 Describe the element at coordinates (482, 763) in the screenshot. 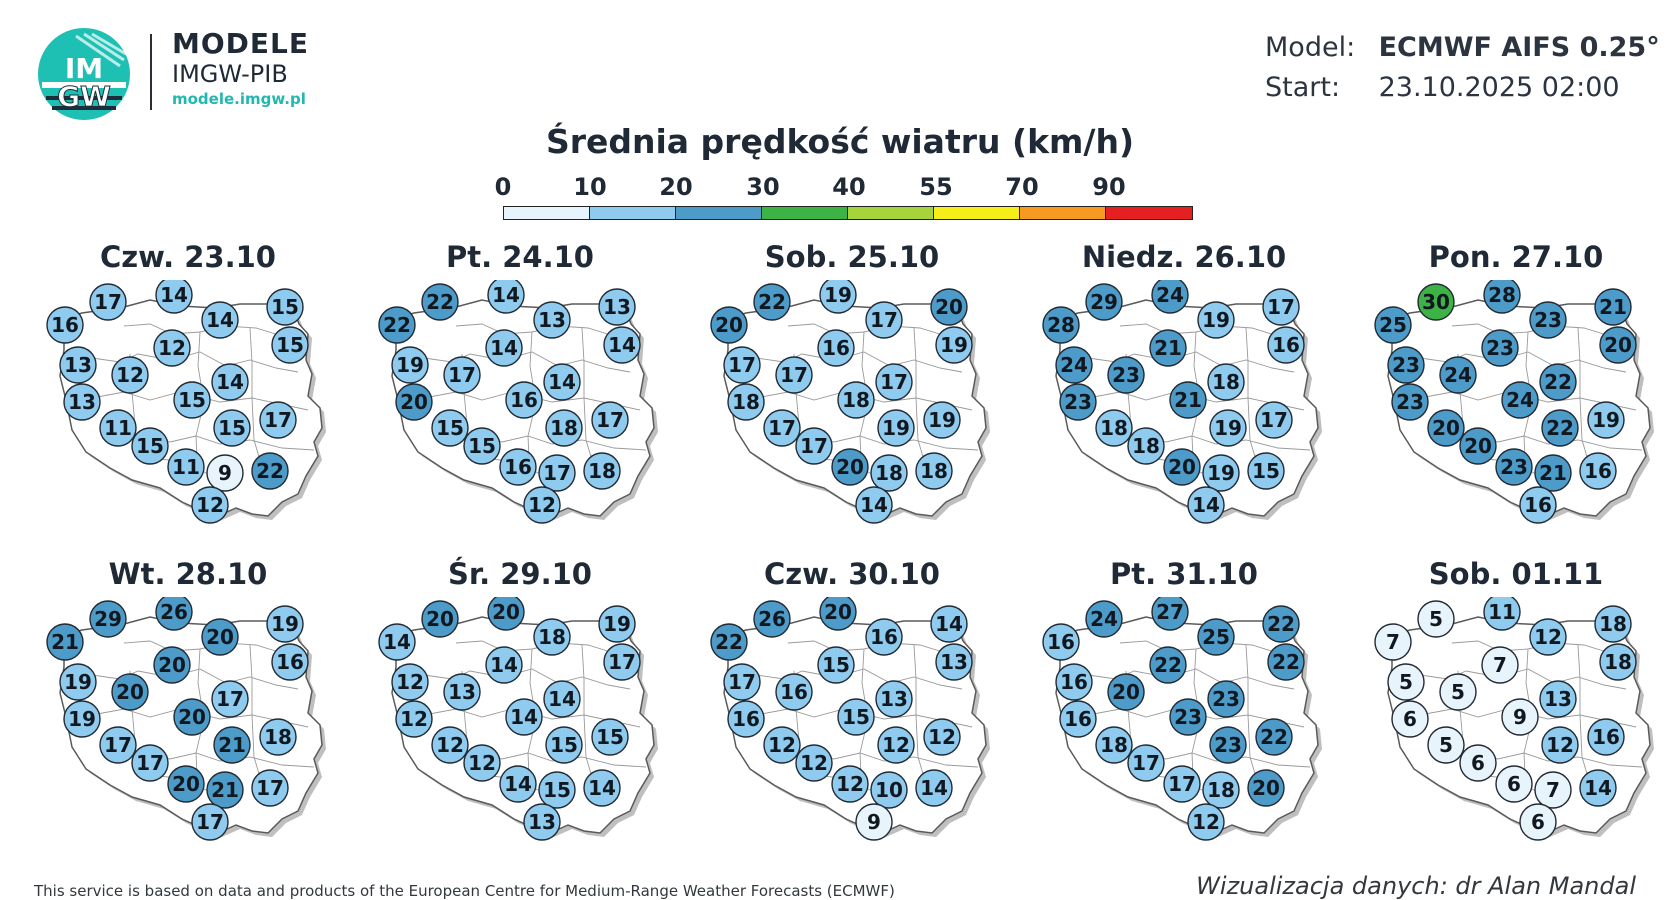

I see `station-value: 12` at that location.